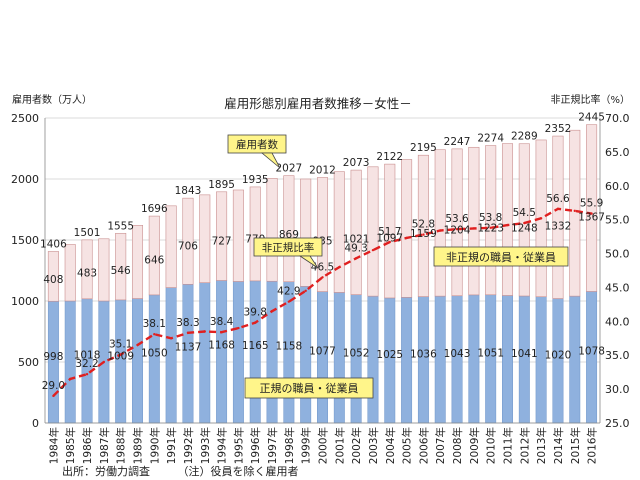 The height and width of the screenshot is (480, 640). What do you see at coordinates (590, 99) in the screenshot?
I see `right-axis-title: 非正規比率（%）` at bounding box center [590, 99].